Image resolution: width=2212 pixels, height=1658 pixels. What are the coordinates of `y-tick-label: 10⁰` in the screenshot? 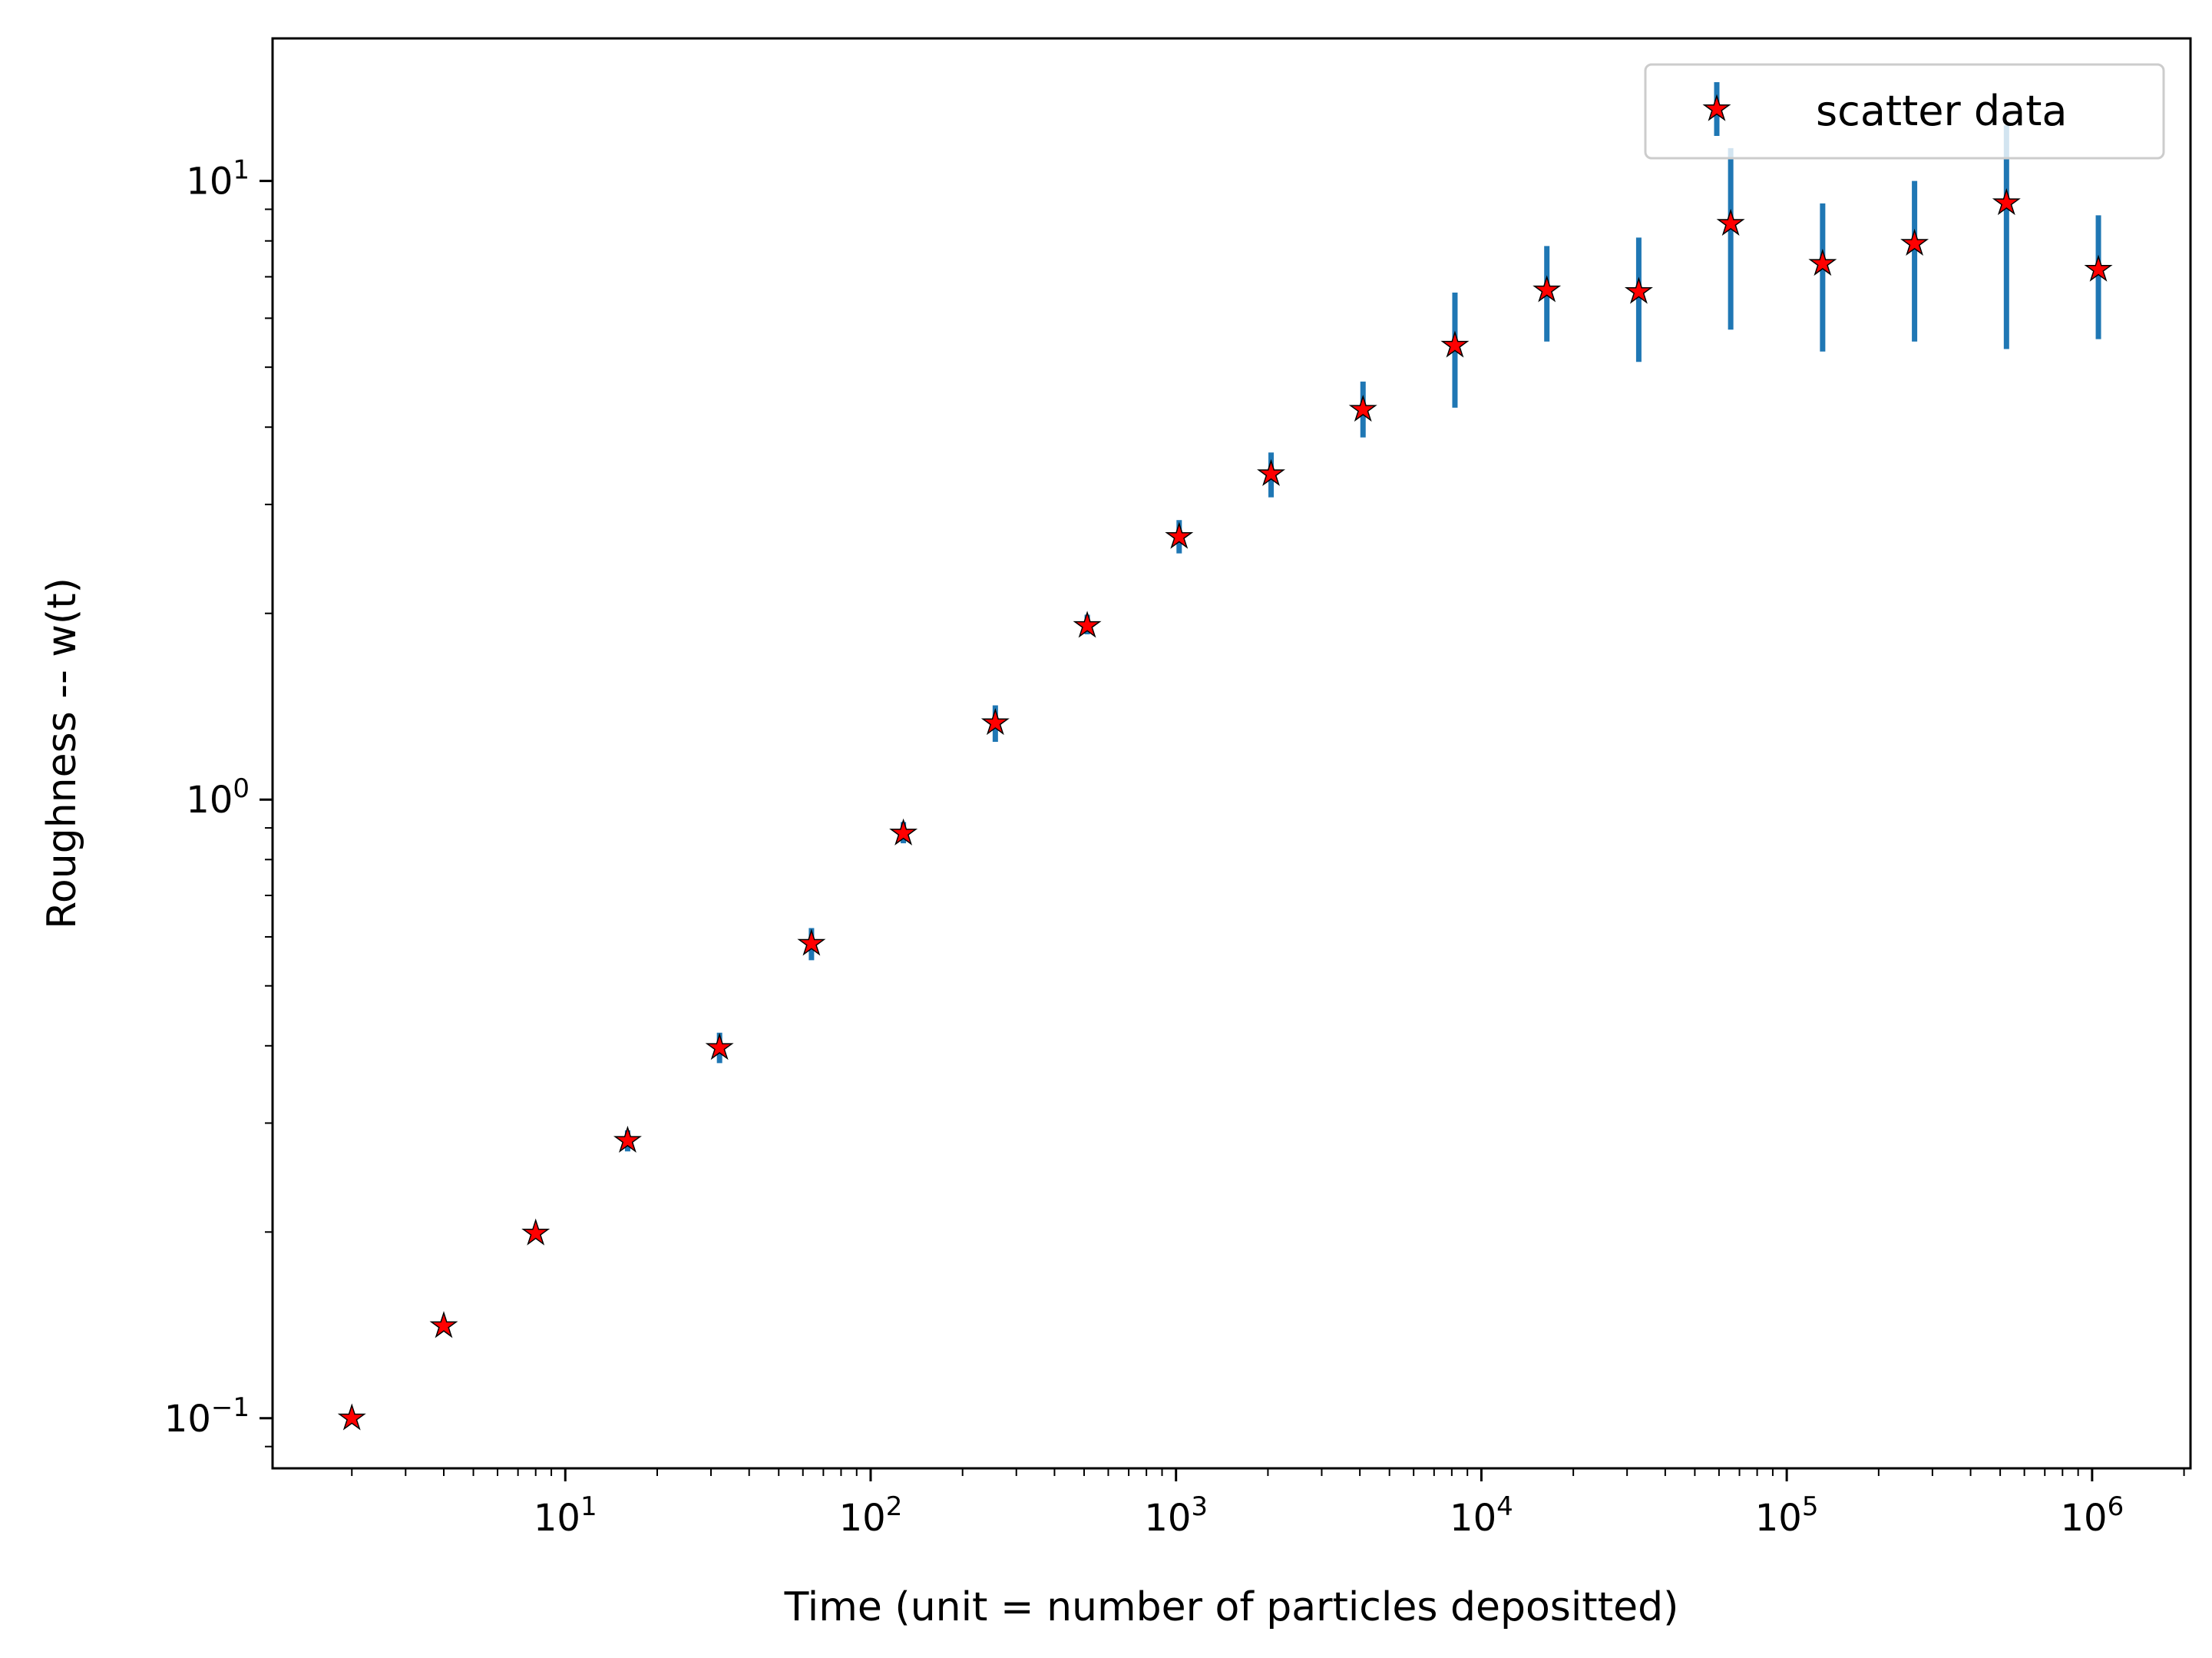 It's located at (218, 797).